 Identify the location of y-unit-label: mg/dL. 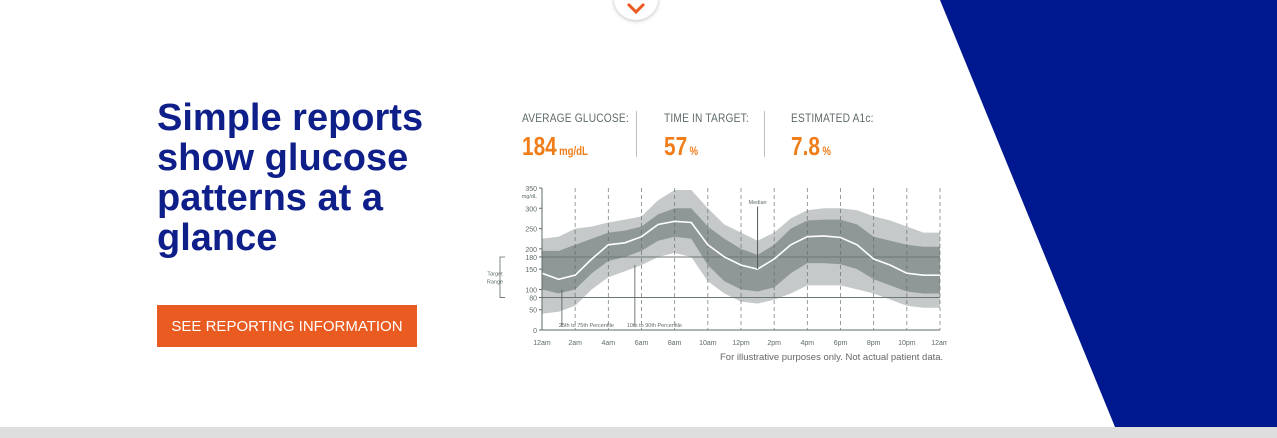
(529, 197).